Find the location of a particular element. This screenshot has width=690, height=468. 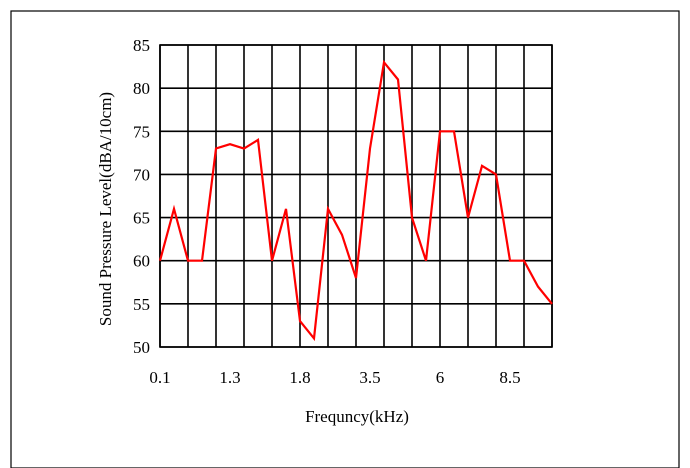

y-tick-label: 55 is located at coordinates (141, 304).